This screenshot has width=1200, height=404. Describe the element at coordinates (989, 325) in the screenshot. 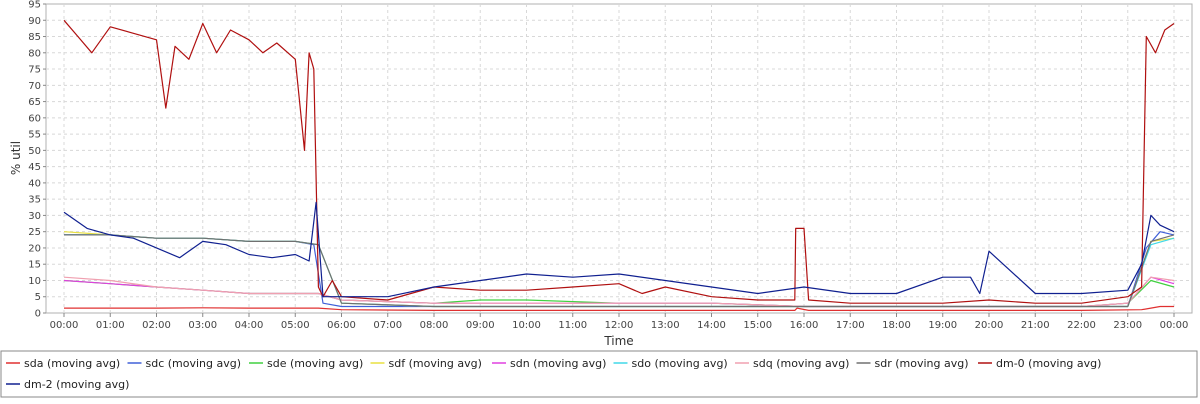

I see `x-tick-label: 20:00` at that location.